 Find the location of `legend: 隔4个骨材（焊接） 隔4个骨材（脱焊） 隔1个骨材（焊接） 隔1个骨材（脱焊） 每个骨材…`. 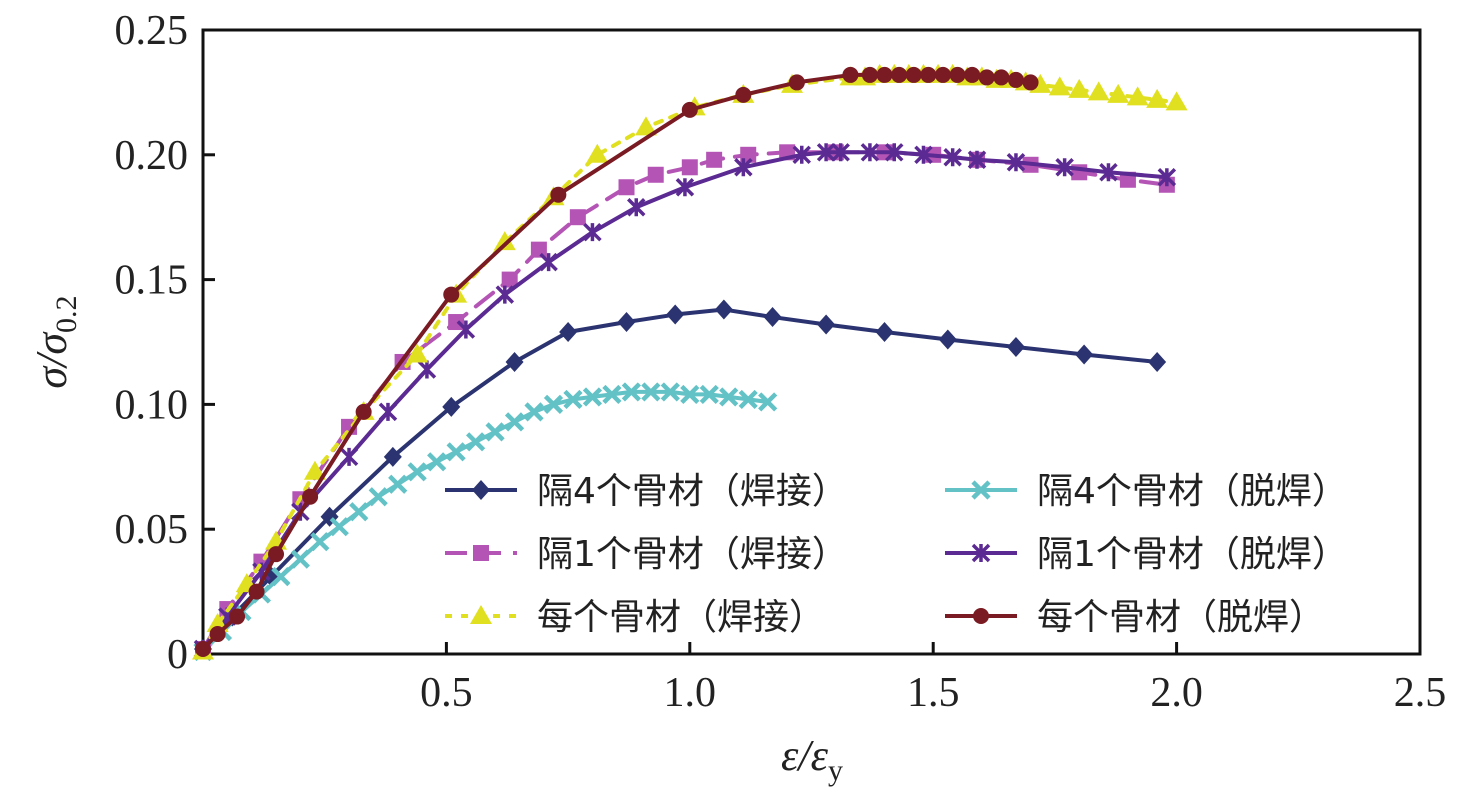

legend: 隔4个骨材（焊接） 隔4个骨材（脱焊） 隔1个骨材（焊接） 隔1个骨材（脱焊） 每个骨材… is located at coordinates (896, 554).